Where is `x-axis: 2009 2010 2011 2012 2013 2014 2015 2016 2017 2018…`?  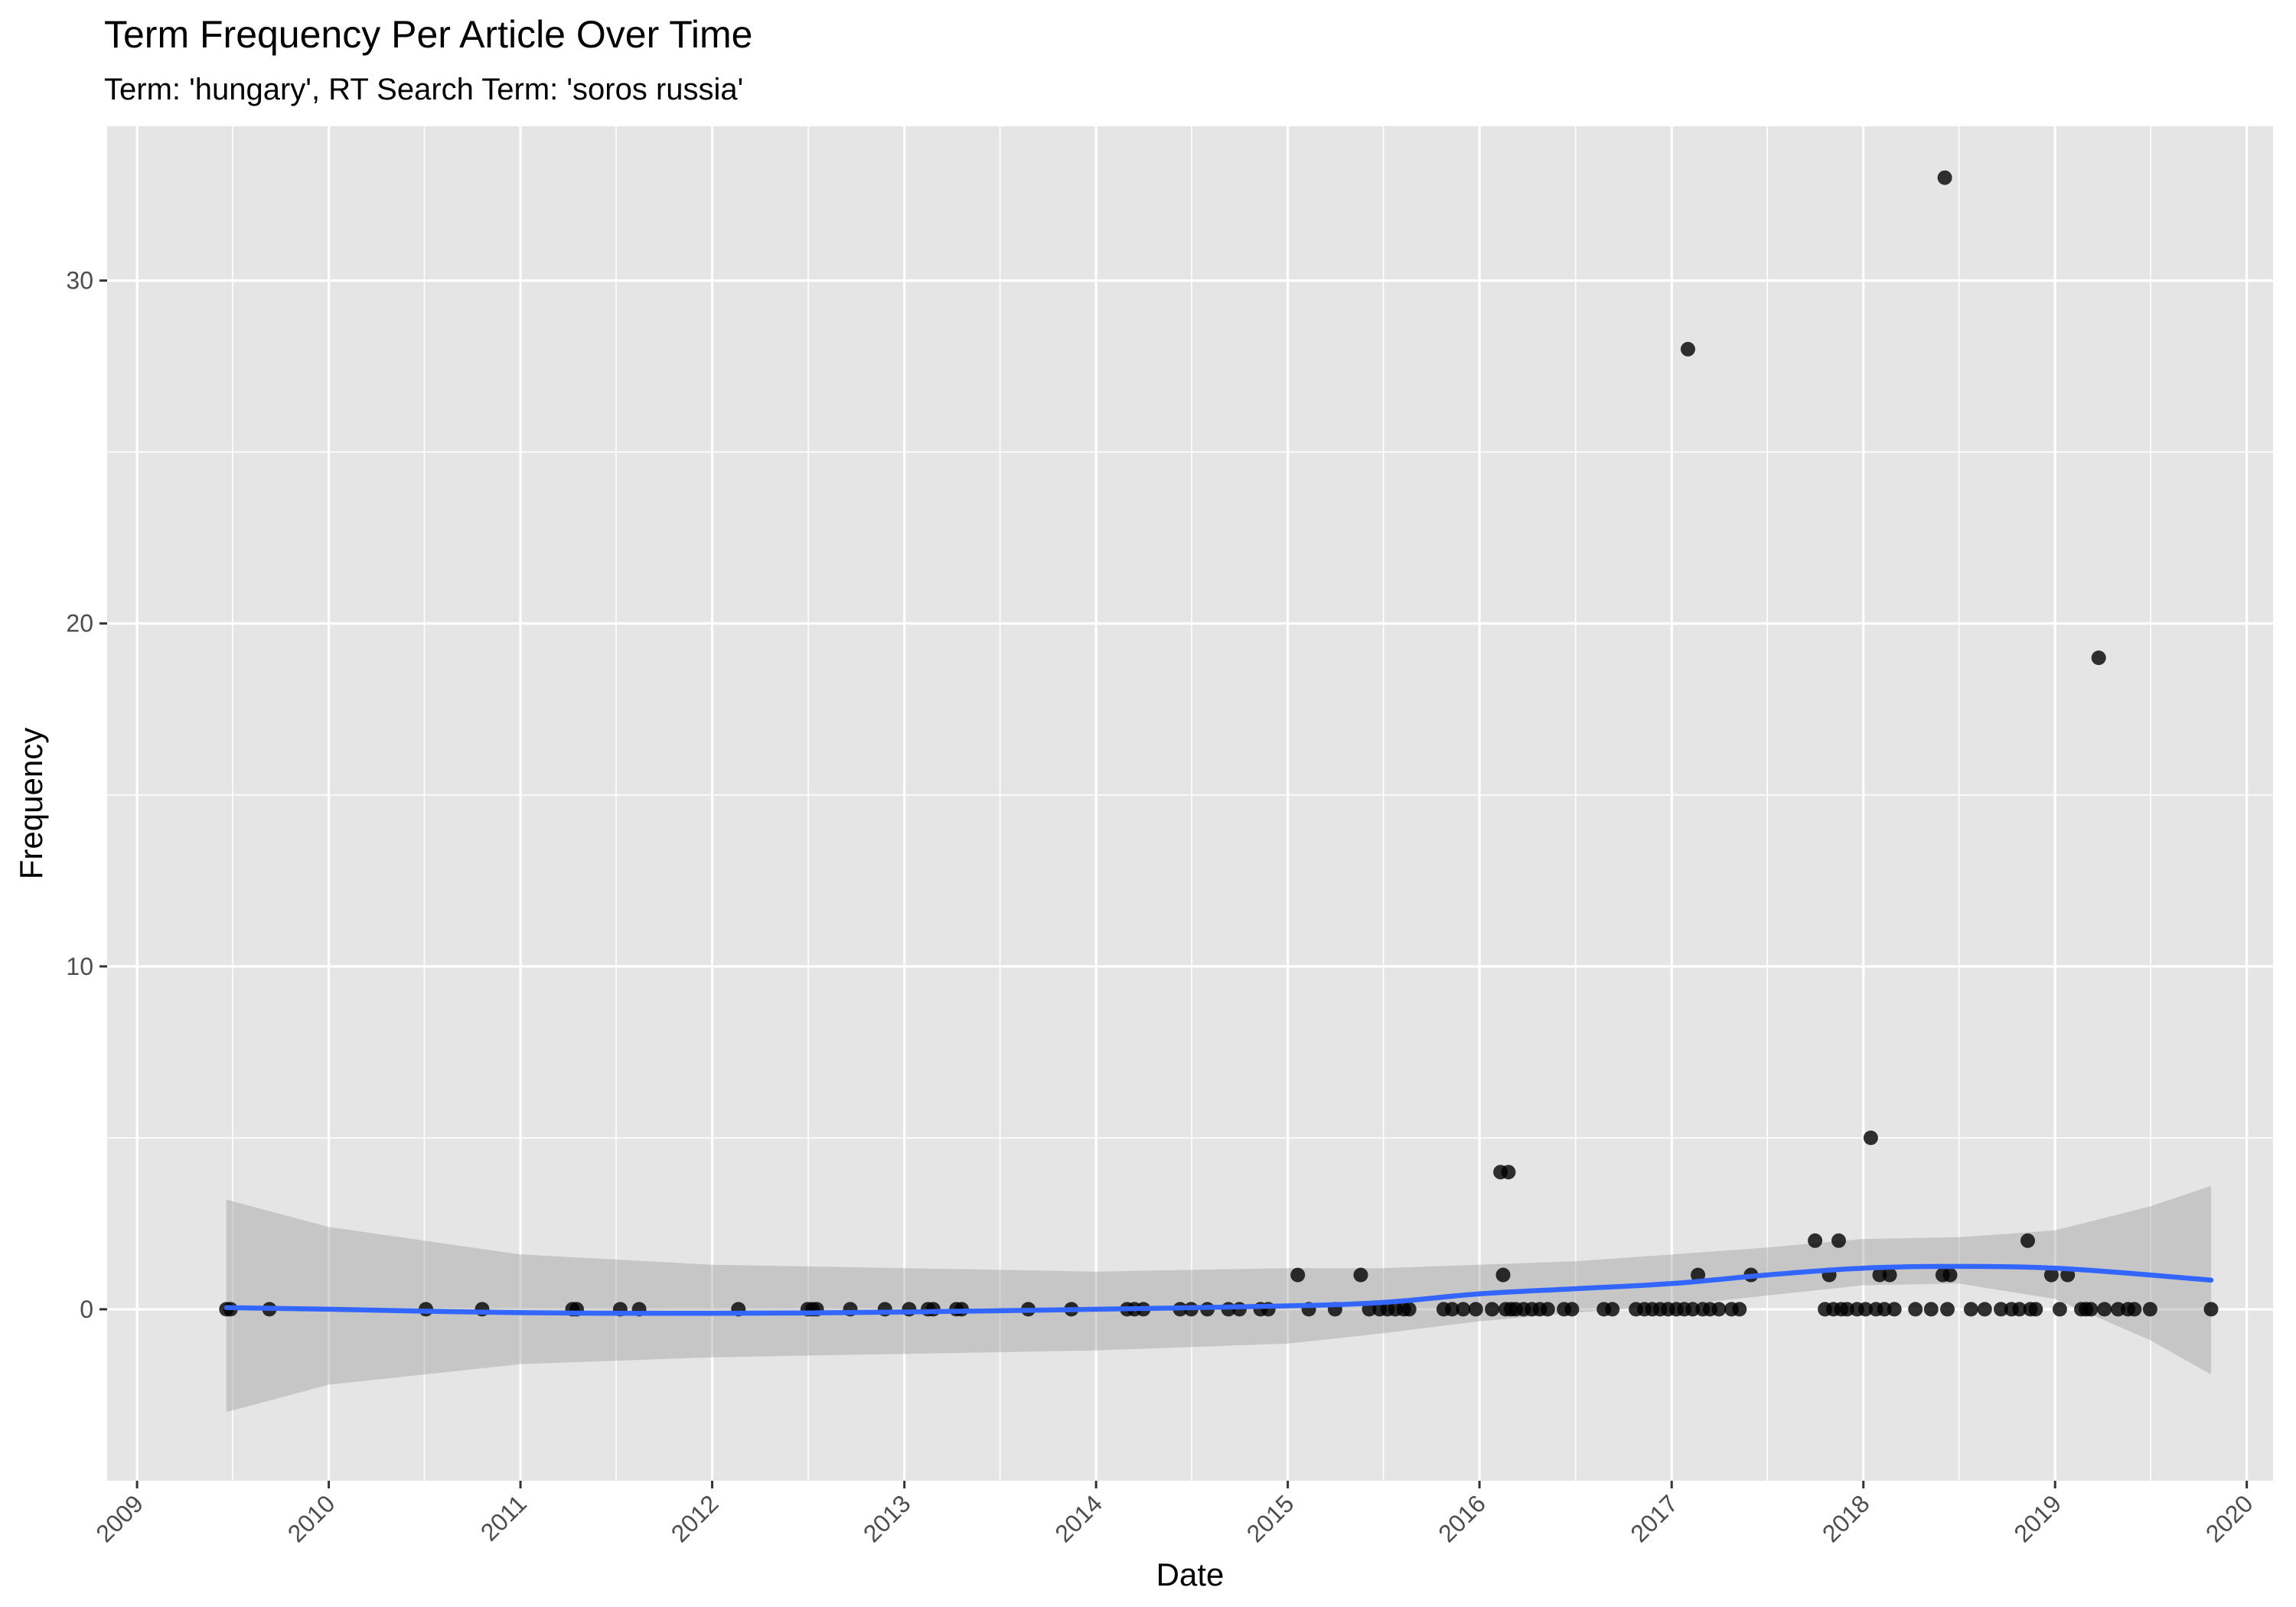 x-axis: 2009 2010 2011 2012 2013 2014 2015 2016 2017 2018… is located at coordinates (1174, 1514).